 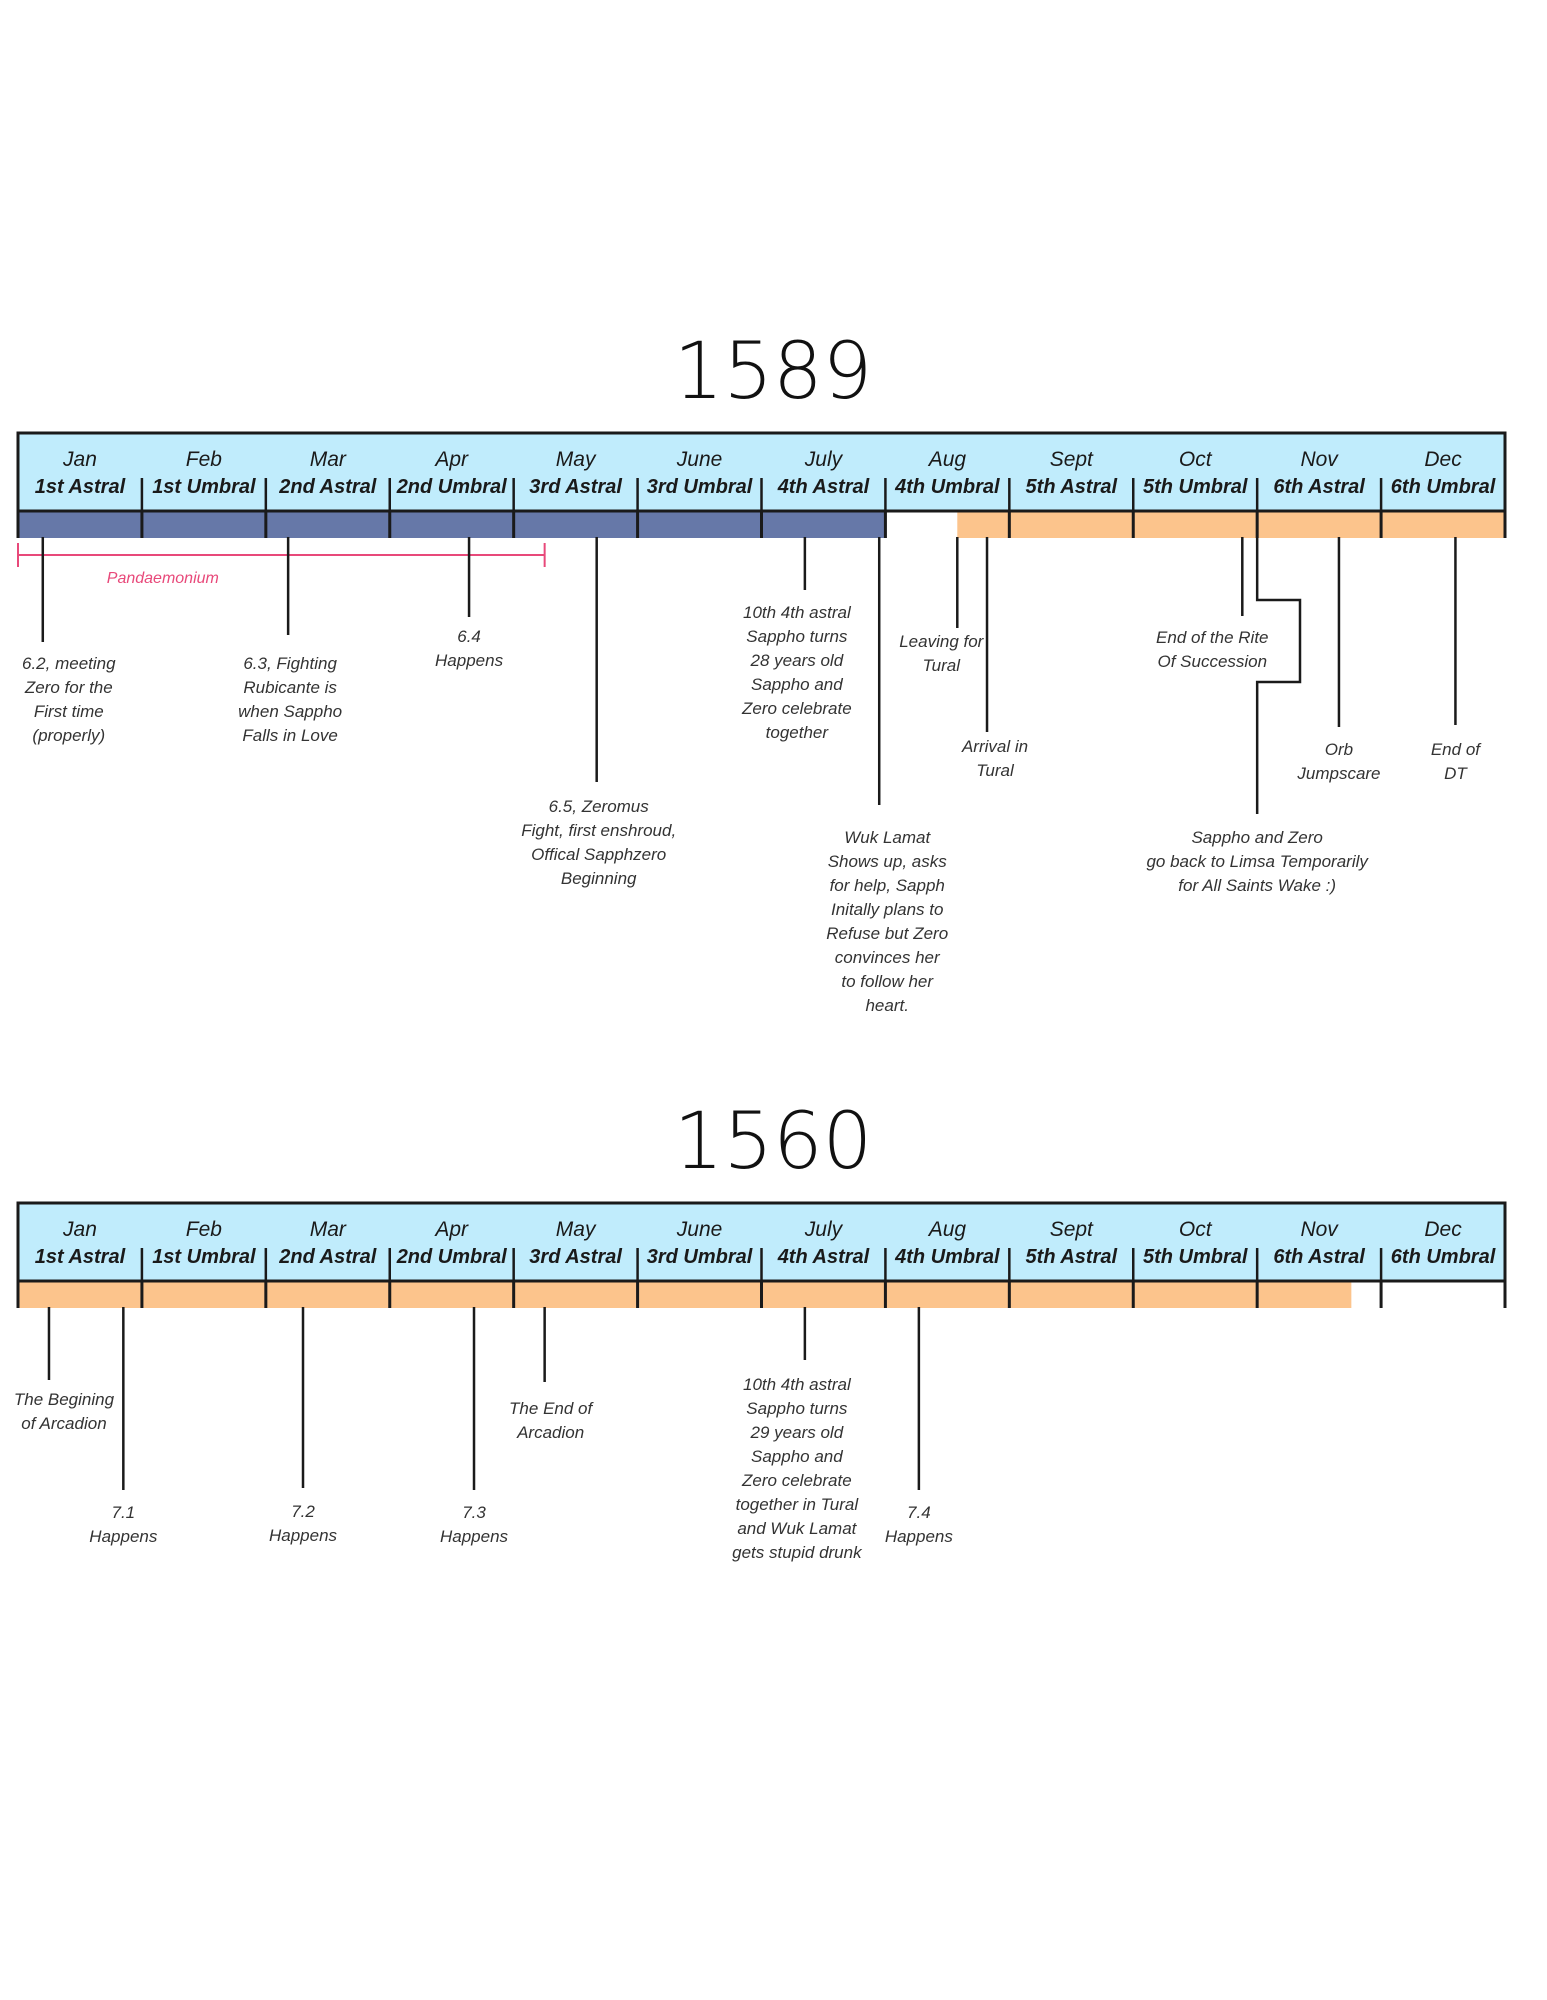 I want to click on event-label-line: End of the Rite, so click(x=1212, y=637).